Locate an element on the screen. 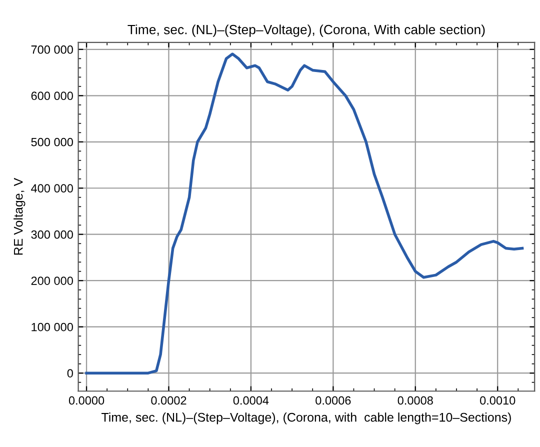  x-tick-label: 0.0008 is located at coordinates (415, 400).